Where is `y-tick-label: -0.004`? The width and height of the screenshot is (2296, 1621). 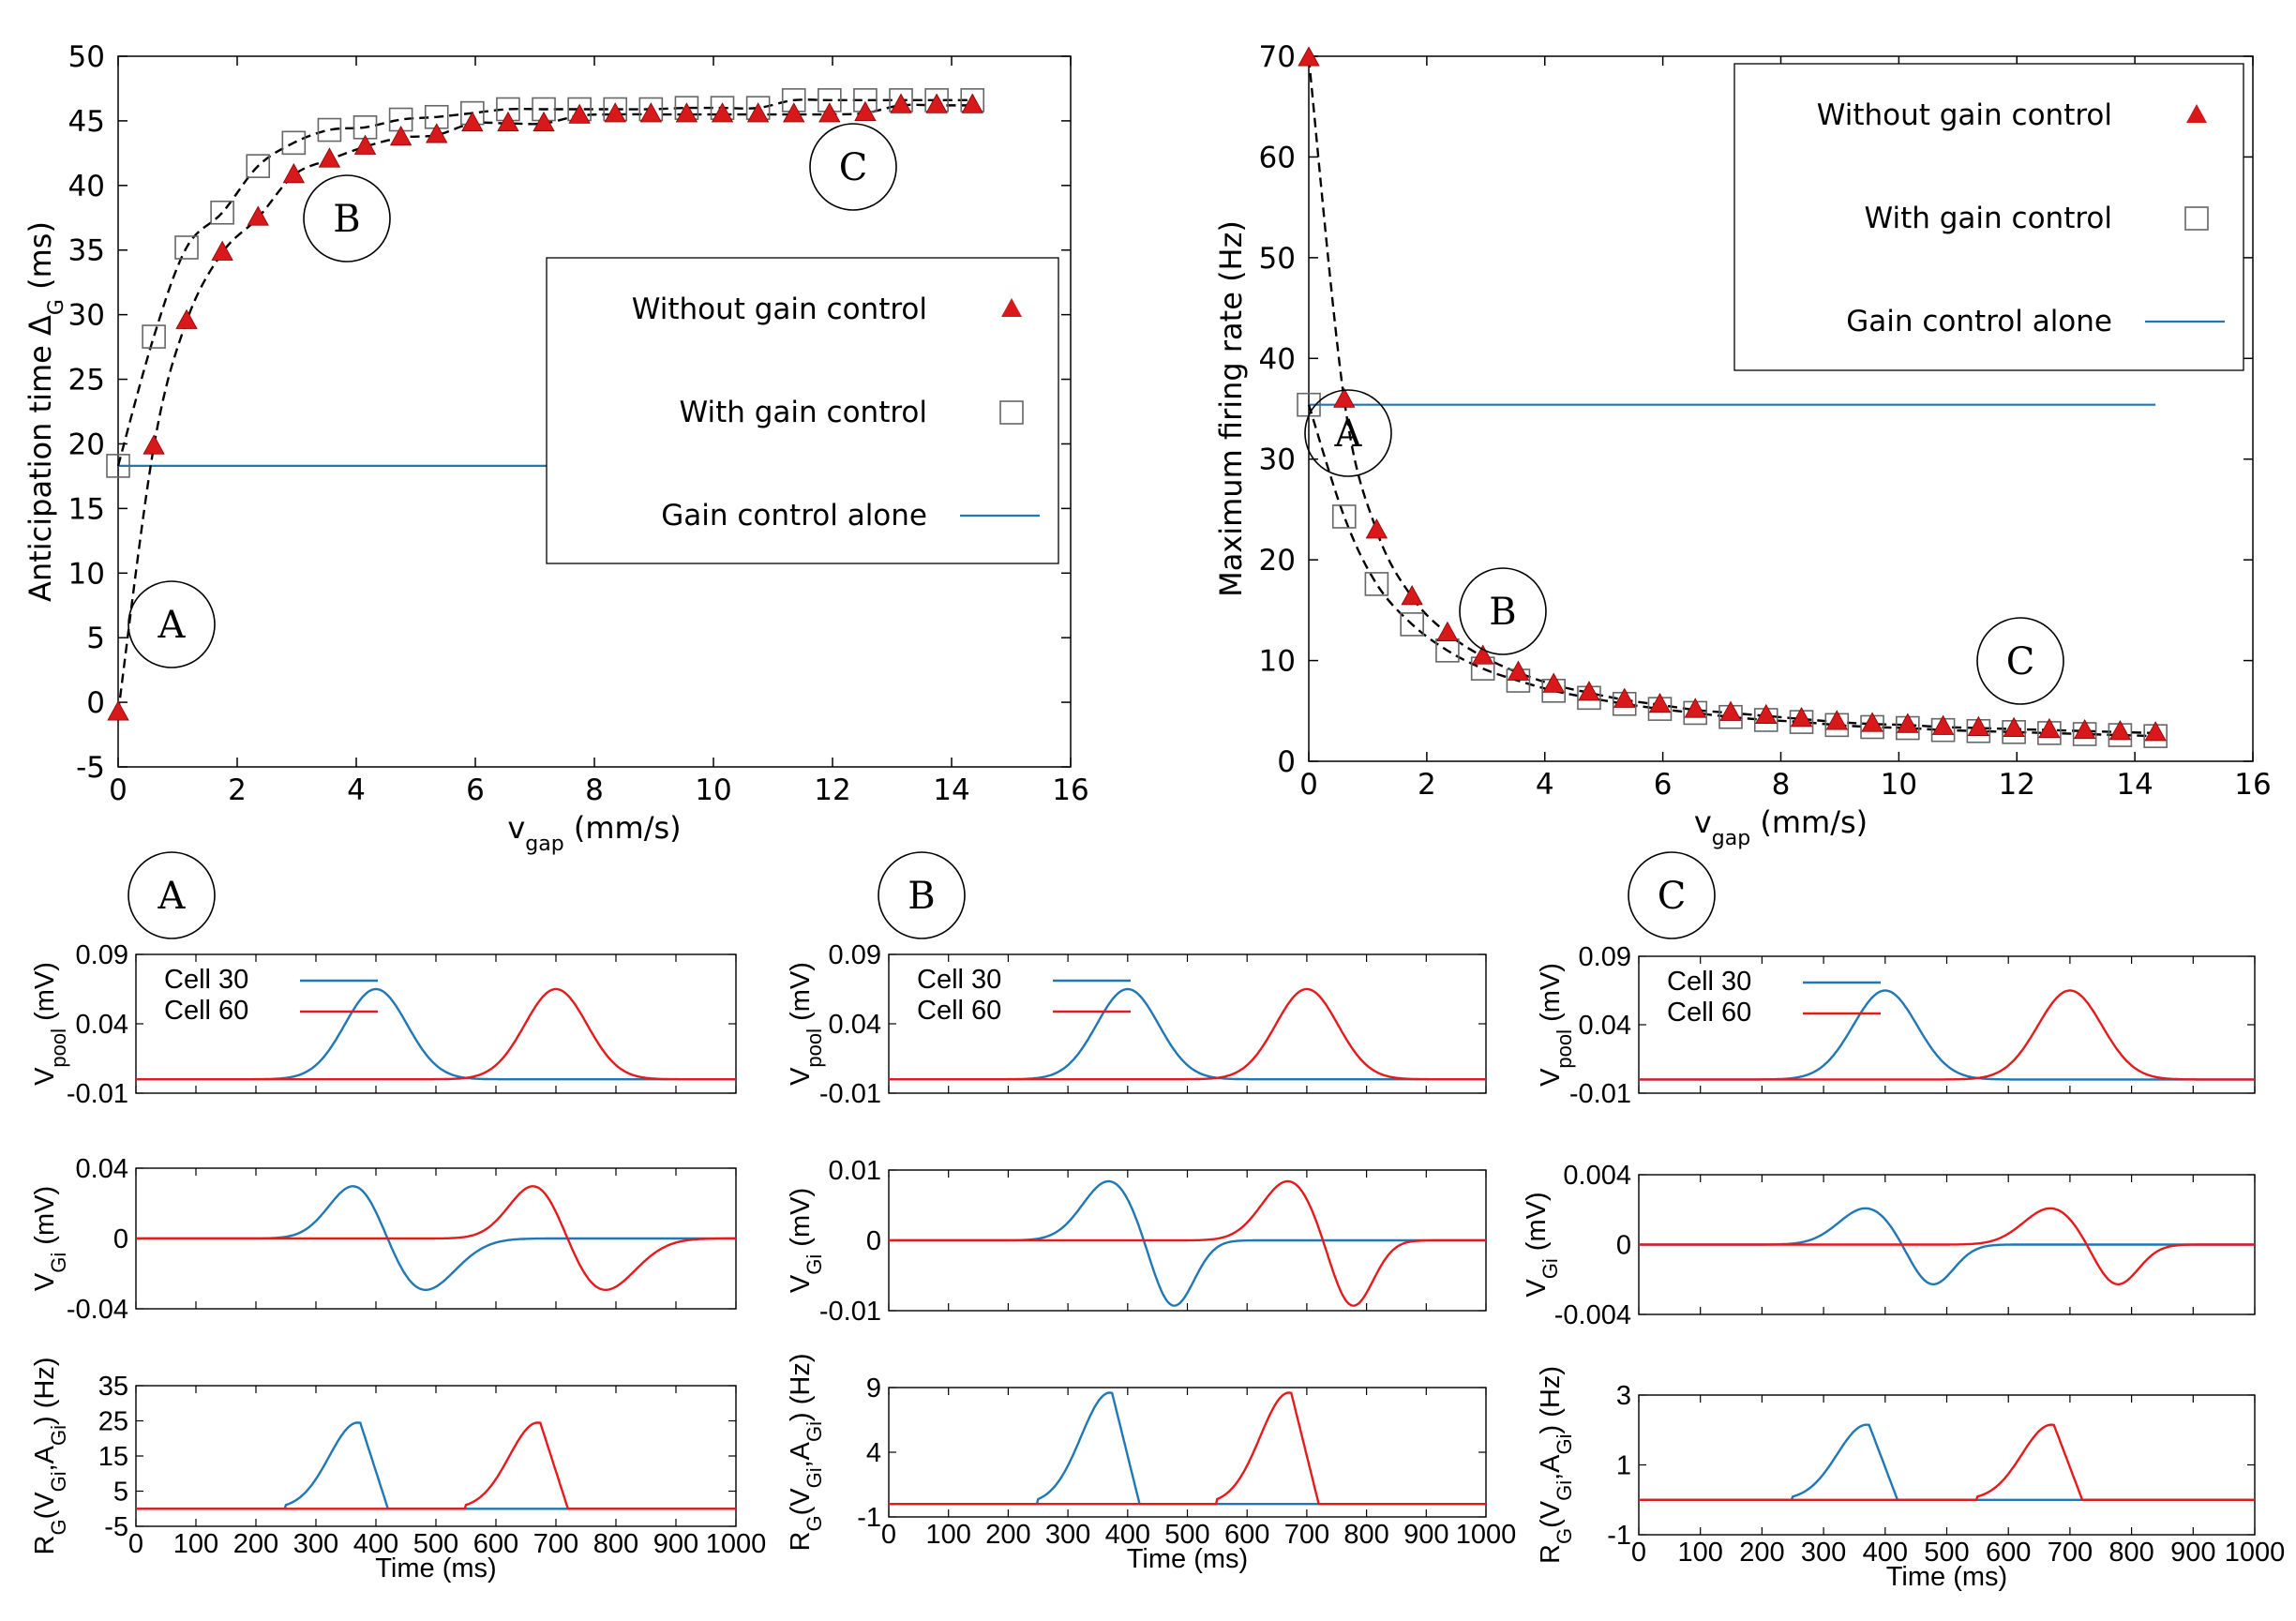
y-tick-label: -0.004 is located at coordinates (1592, 1315).